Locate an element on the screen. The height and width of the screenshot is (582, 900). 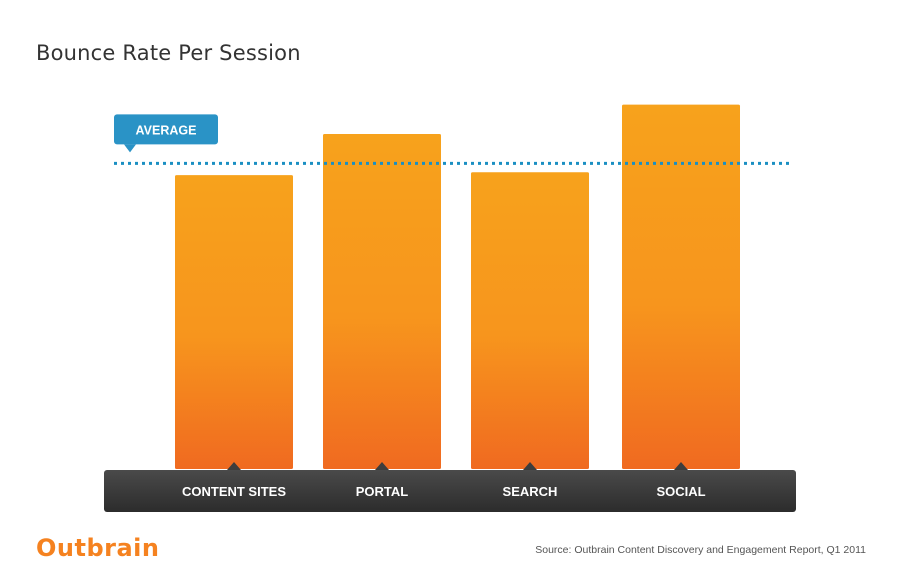
average-label: AVERAGE is located at coordinates (166, 130).